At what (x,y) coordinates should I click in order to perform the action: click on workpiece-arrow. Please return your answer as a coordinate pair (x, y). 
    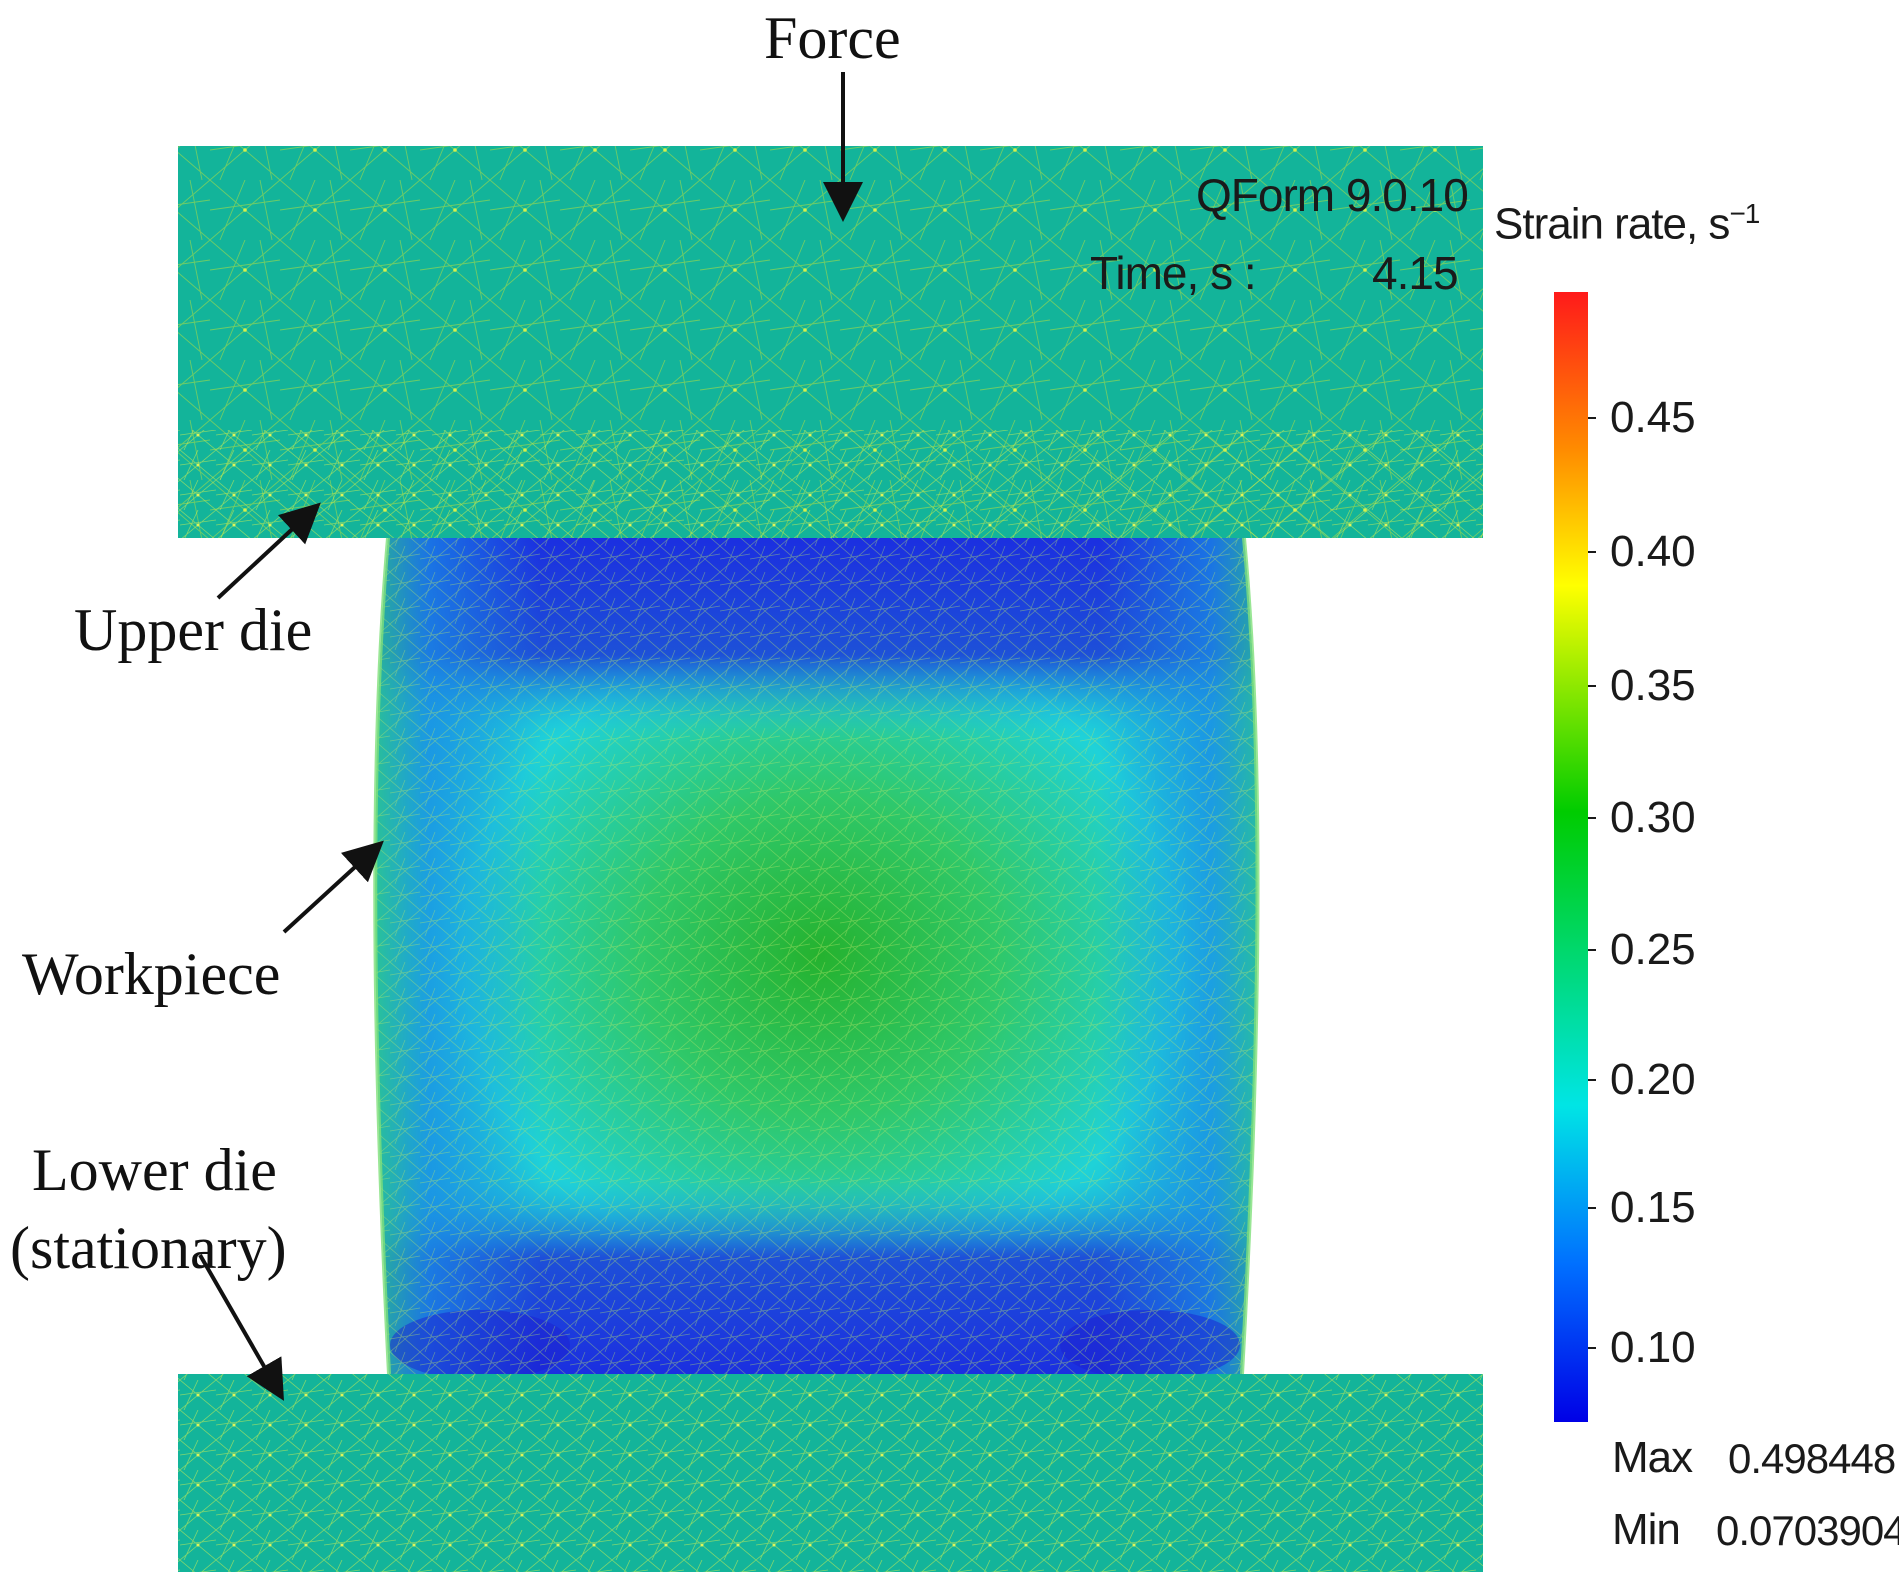
    Looking at the image, I should click on (333, 887).